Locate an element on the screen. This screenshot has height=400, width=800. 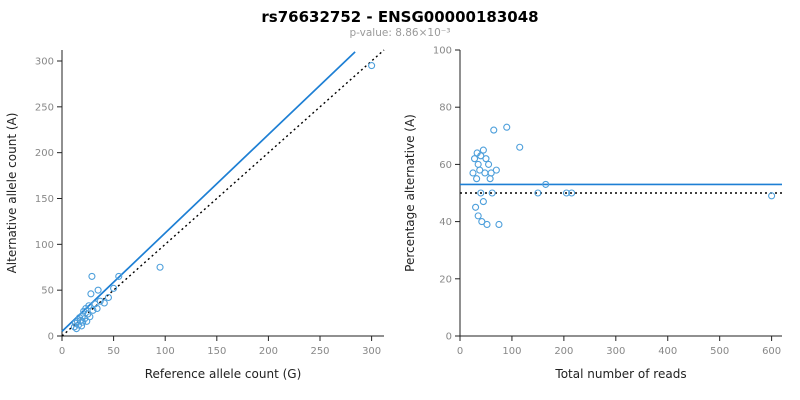
x-axis-label: Total number of reads is located at coordinates (620, 374).